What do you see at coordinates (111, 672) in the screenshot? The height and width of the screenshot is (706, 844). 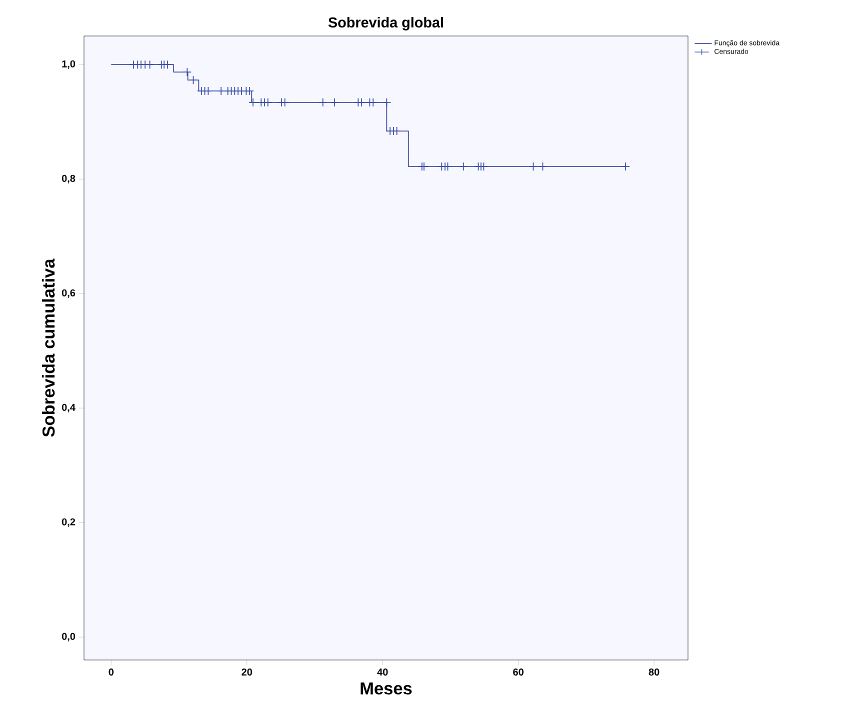 I see `x-tick-label: 0` at bounding box center [111, 672].